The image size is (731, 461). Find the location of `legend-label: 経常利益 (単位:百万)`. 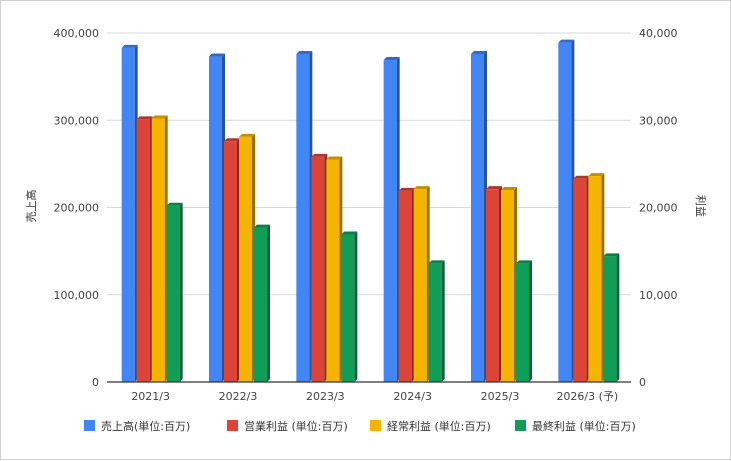

legend-label: 経常利益 (単位:百万) is located at coordinates (439, 426).